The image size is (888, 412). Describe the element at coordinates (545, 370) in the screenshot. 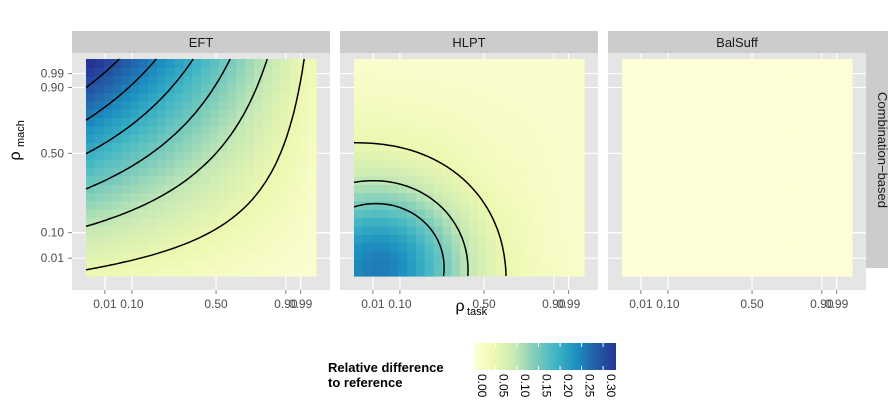

I see `legend-breaks: 0.00 0.05 0.10 0.15 0.20 0.25 0.30` at that location.